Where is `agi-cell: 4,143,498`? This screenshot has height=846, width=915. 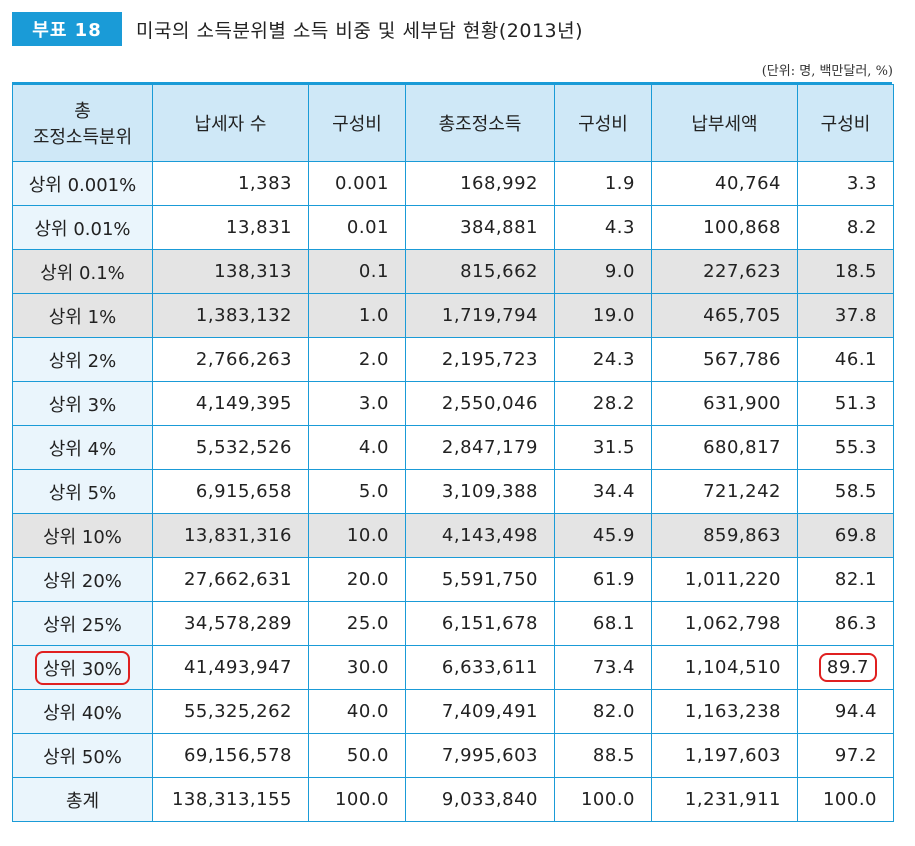
agi-cell: 4,143,498 is located at coordinates (480, 535).